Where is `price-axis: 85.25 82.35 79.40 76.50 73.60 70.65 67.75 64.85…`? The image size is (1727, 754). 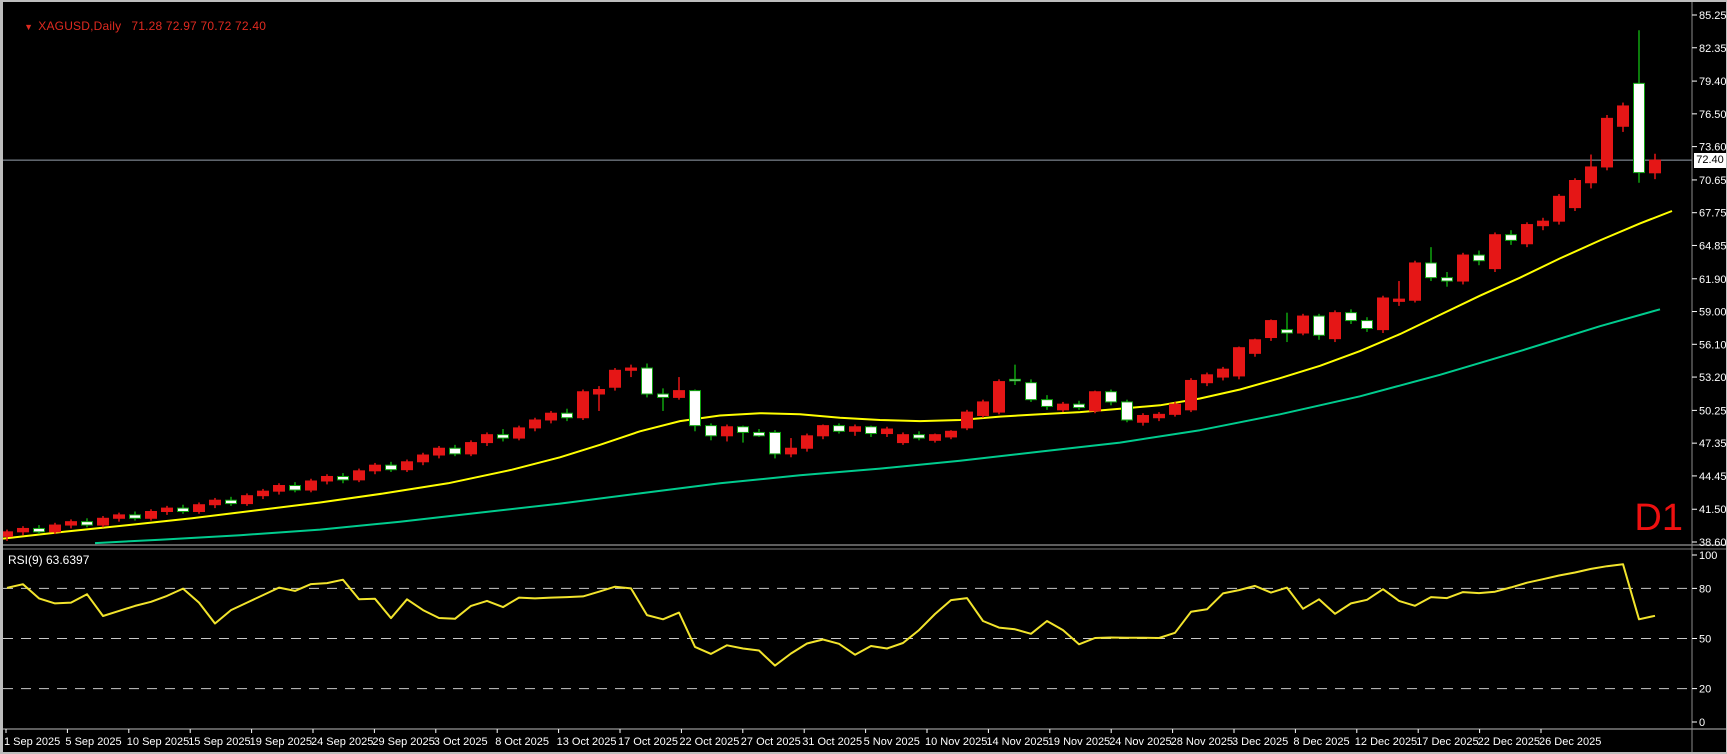 price-axis: 85.25 82.35 79.40 76.50 73.60 70.65 67.75 64.85… is located at coordinates (1709, 279).